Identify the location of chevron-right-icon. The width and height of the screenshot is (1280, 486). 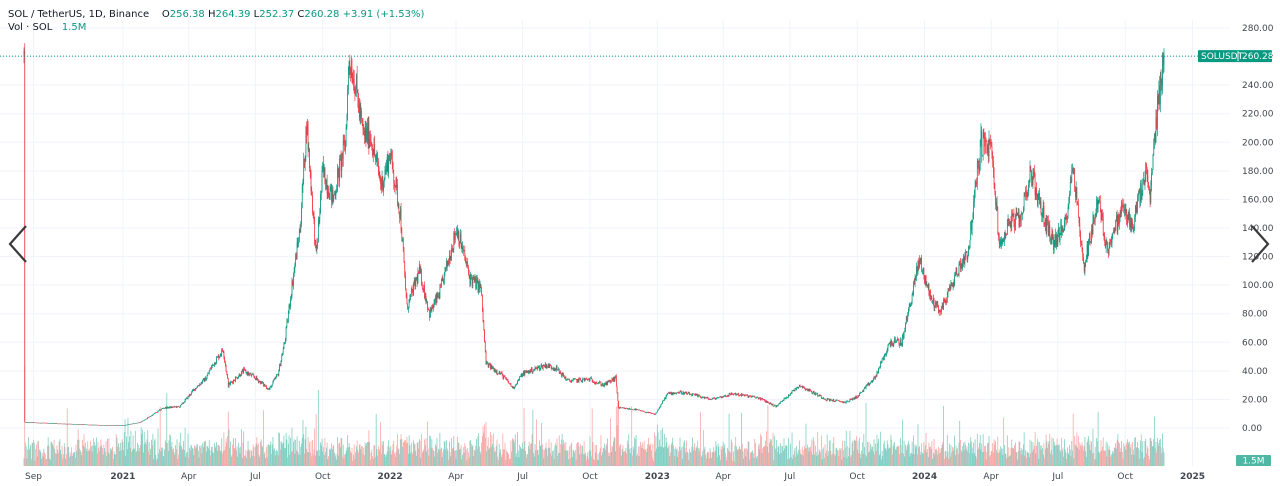
(1259, 244).